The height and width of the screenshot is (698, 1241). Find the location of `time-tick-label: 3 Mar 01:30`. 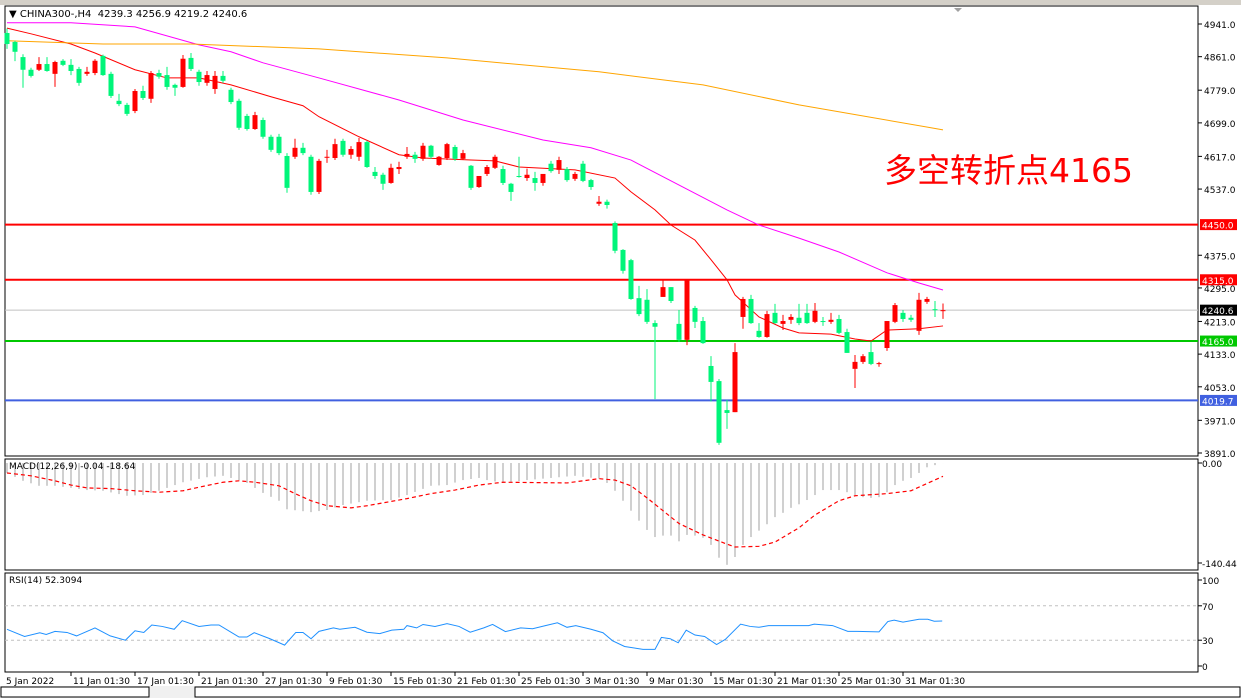

time-tick-label: 3 Mar 01:30 is located at coordinates (612, 682).